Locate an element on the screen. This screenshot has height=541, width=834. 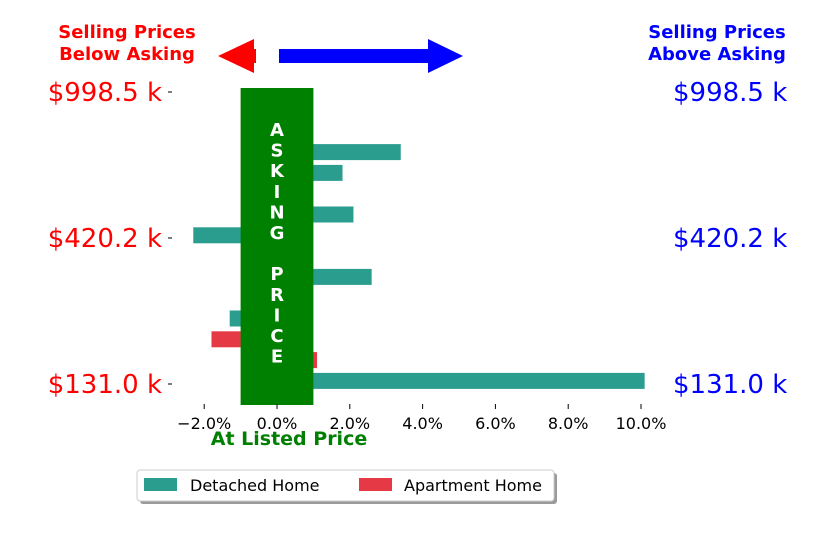
arrow-right-icon is located at coordinates (371, 56).